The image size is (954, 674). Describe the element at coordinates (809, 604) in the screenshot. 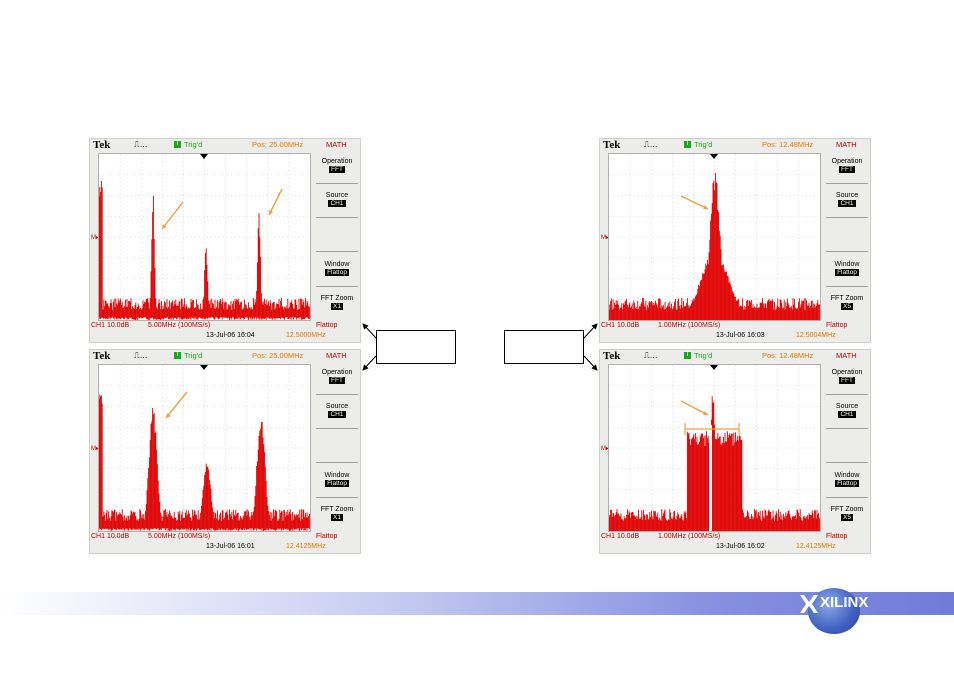

I see `xilinx-logo-icon` at that location.